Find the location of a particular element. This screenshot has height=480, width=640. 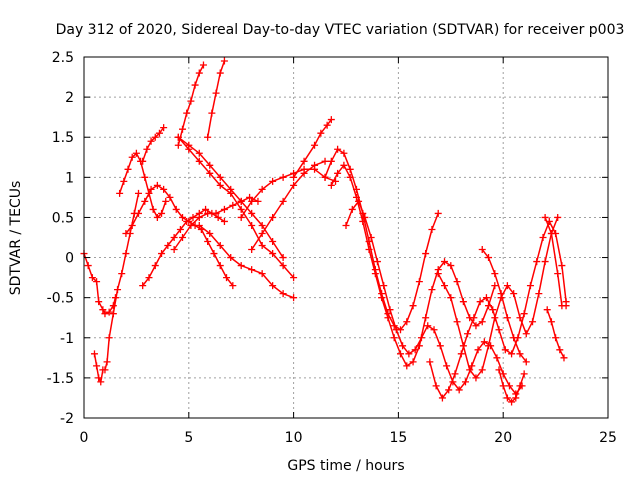

x-tick-label: 15 is located at coordinates (398, 438).